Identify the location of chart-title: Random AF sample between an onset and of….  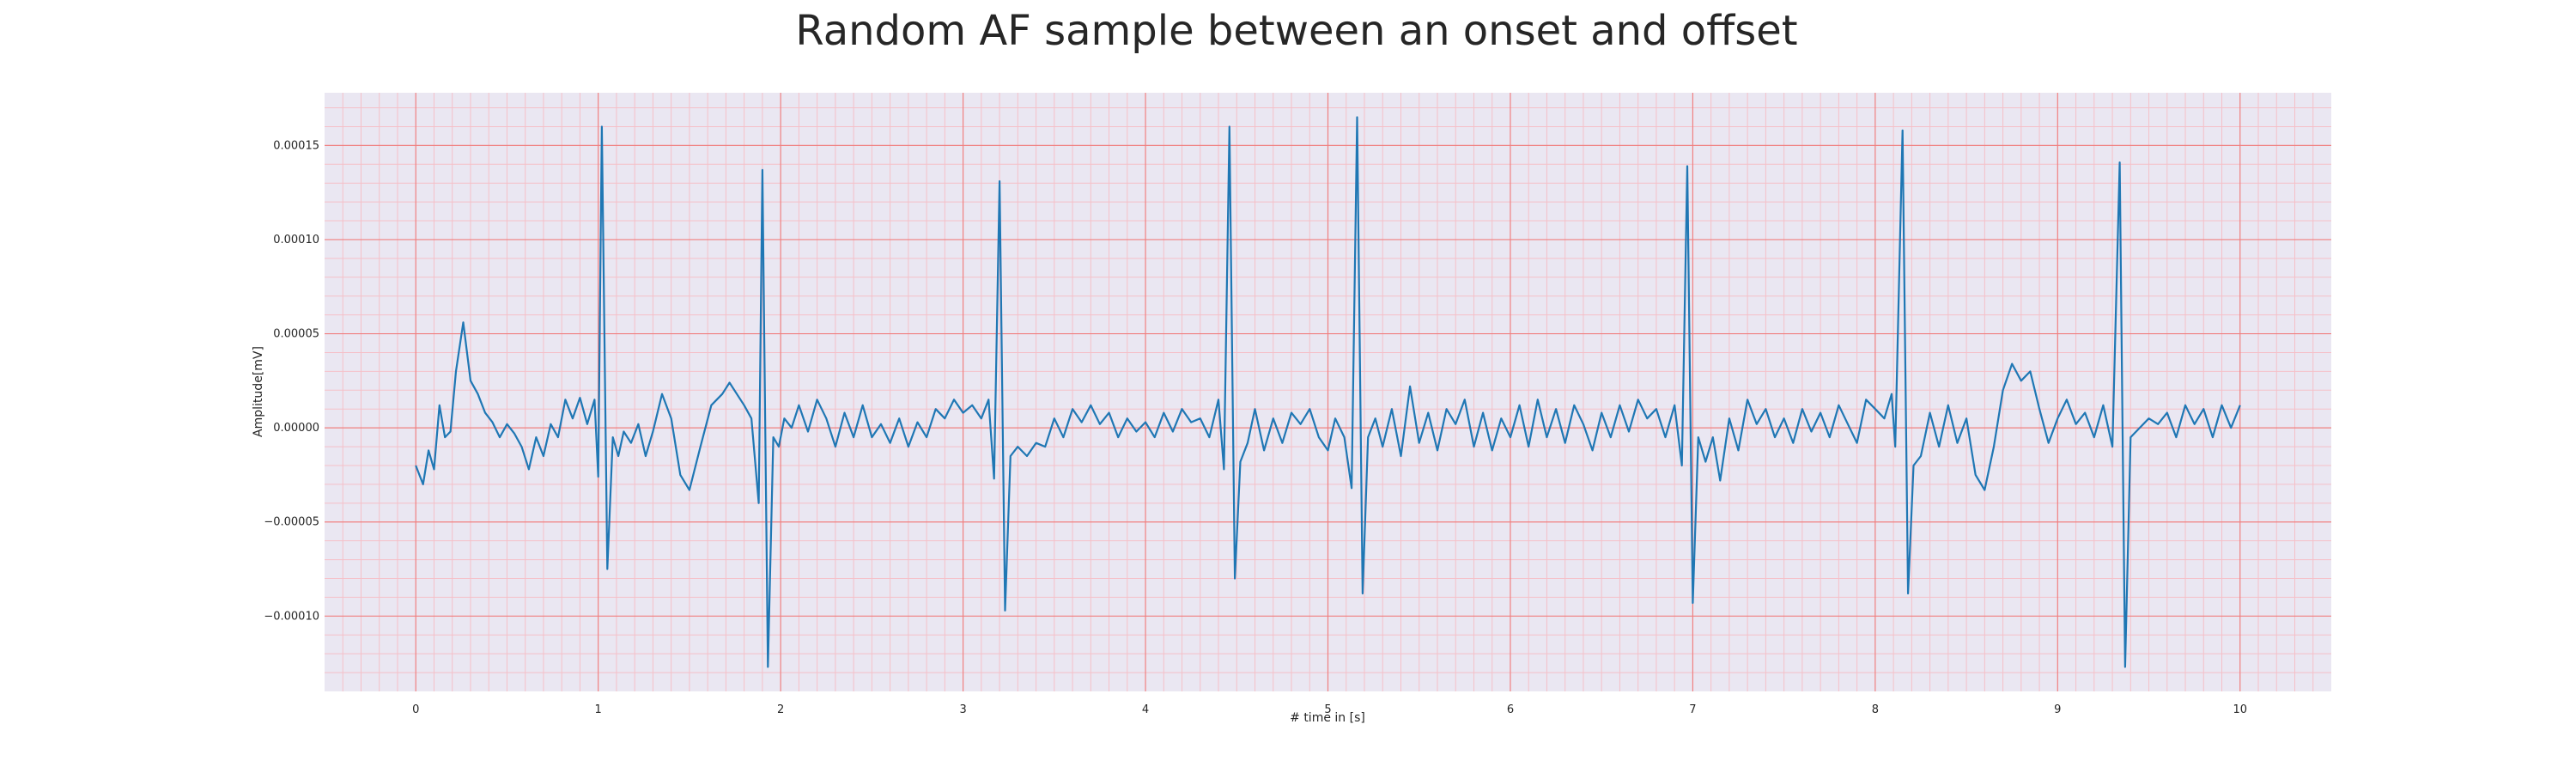
(1296, 31).